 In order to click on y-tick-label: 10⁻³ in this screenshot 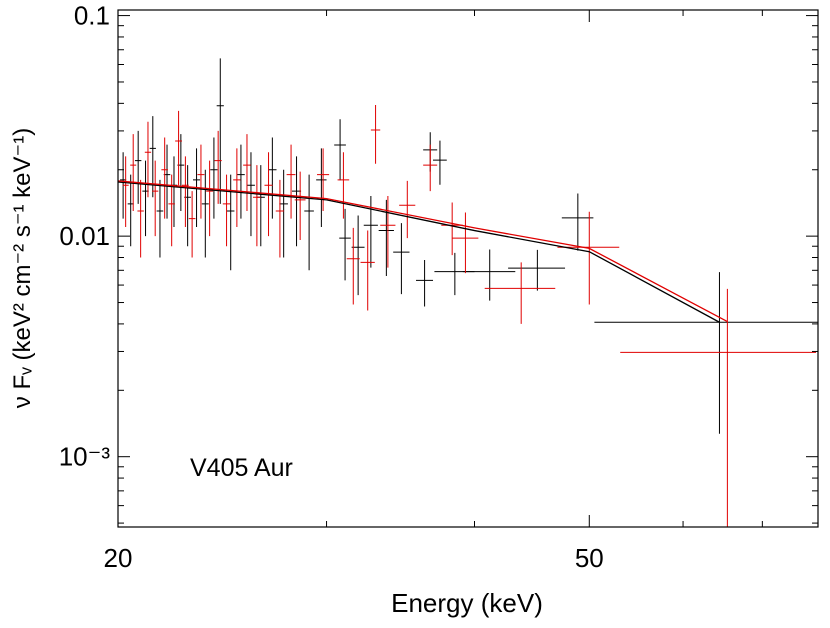, I will do `click(85, 457)`.